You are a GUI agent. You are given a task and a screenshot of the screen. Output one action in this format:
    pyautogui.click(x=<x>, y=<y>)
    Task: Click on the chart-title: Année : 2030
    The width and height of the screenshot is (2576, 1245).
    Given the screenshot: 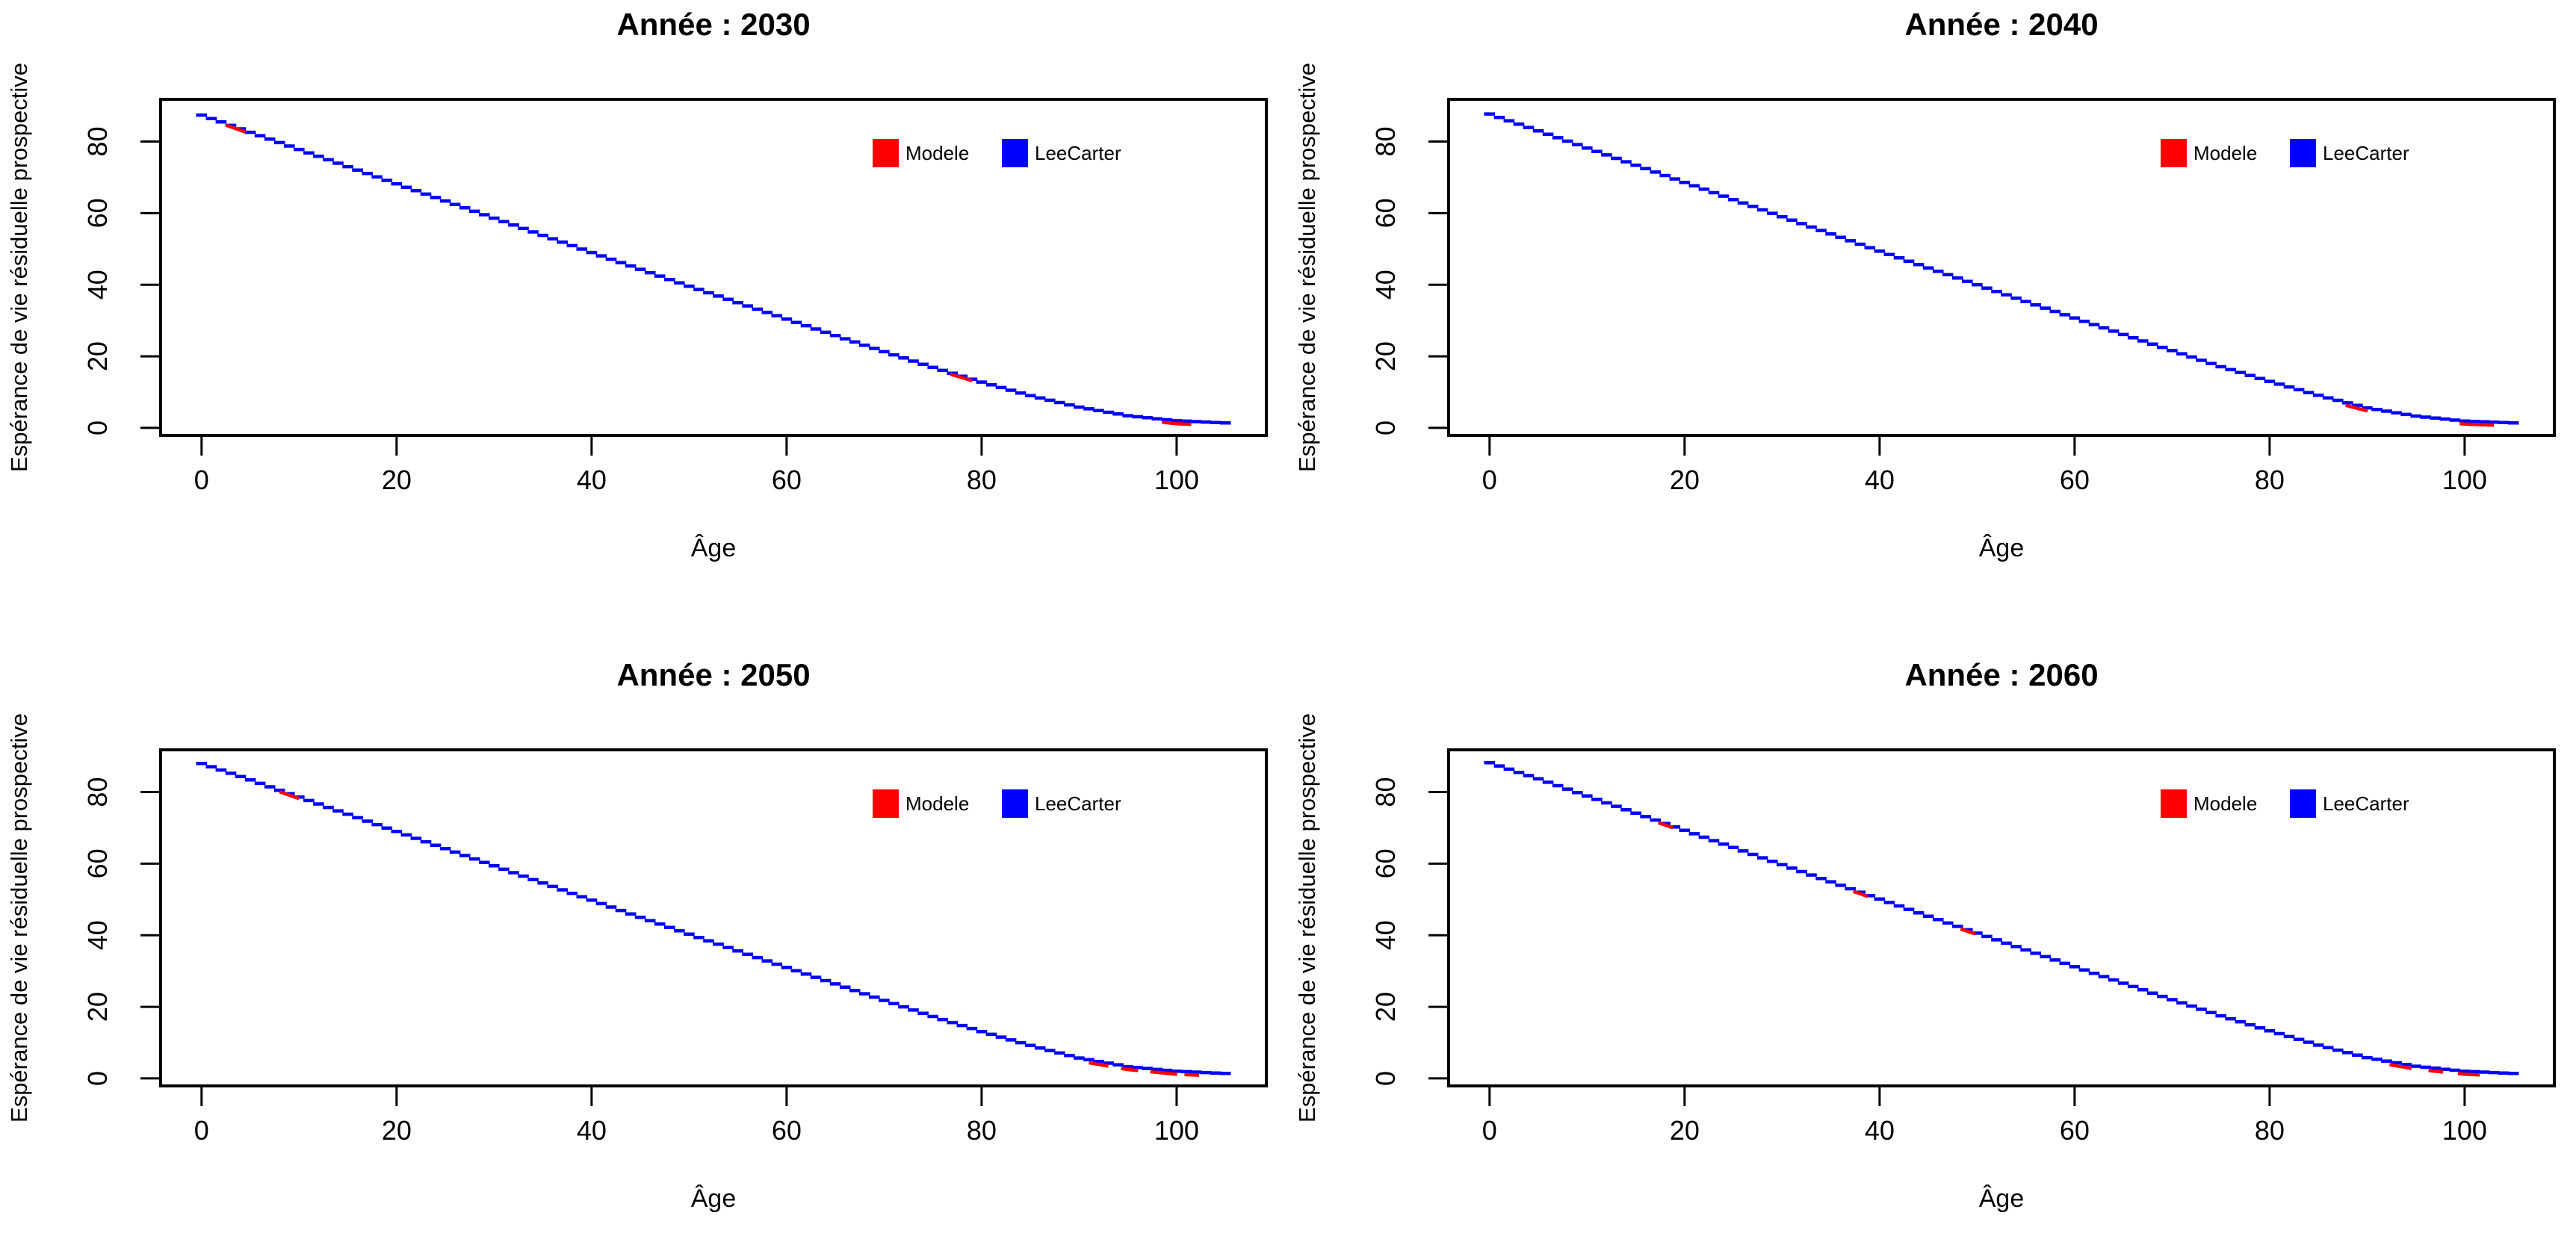 What is the action you would take?
    pyautogui.click(x=713, y=24)
    